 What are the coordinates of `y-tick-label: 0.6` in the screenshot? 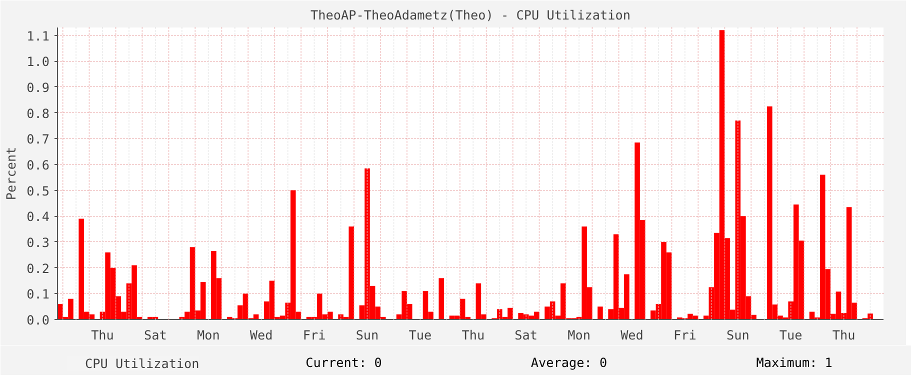 It's located at (38, 164).